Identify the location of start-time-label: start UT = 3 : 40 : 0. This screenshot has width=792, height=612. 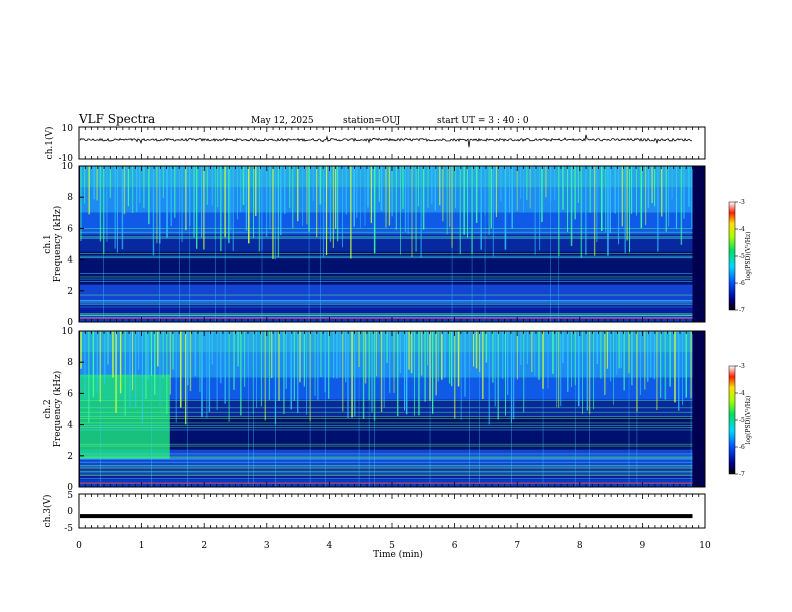
(483, 121).